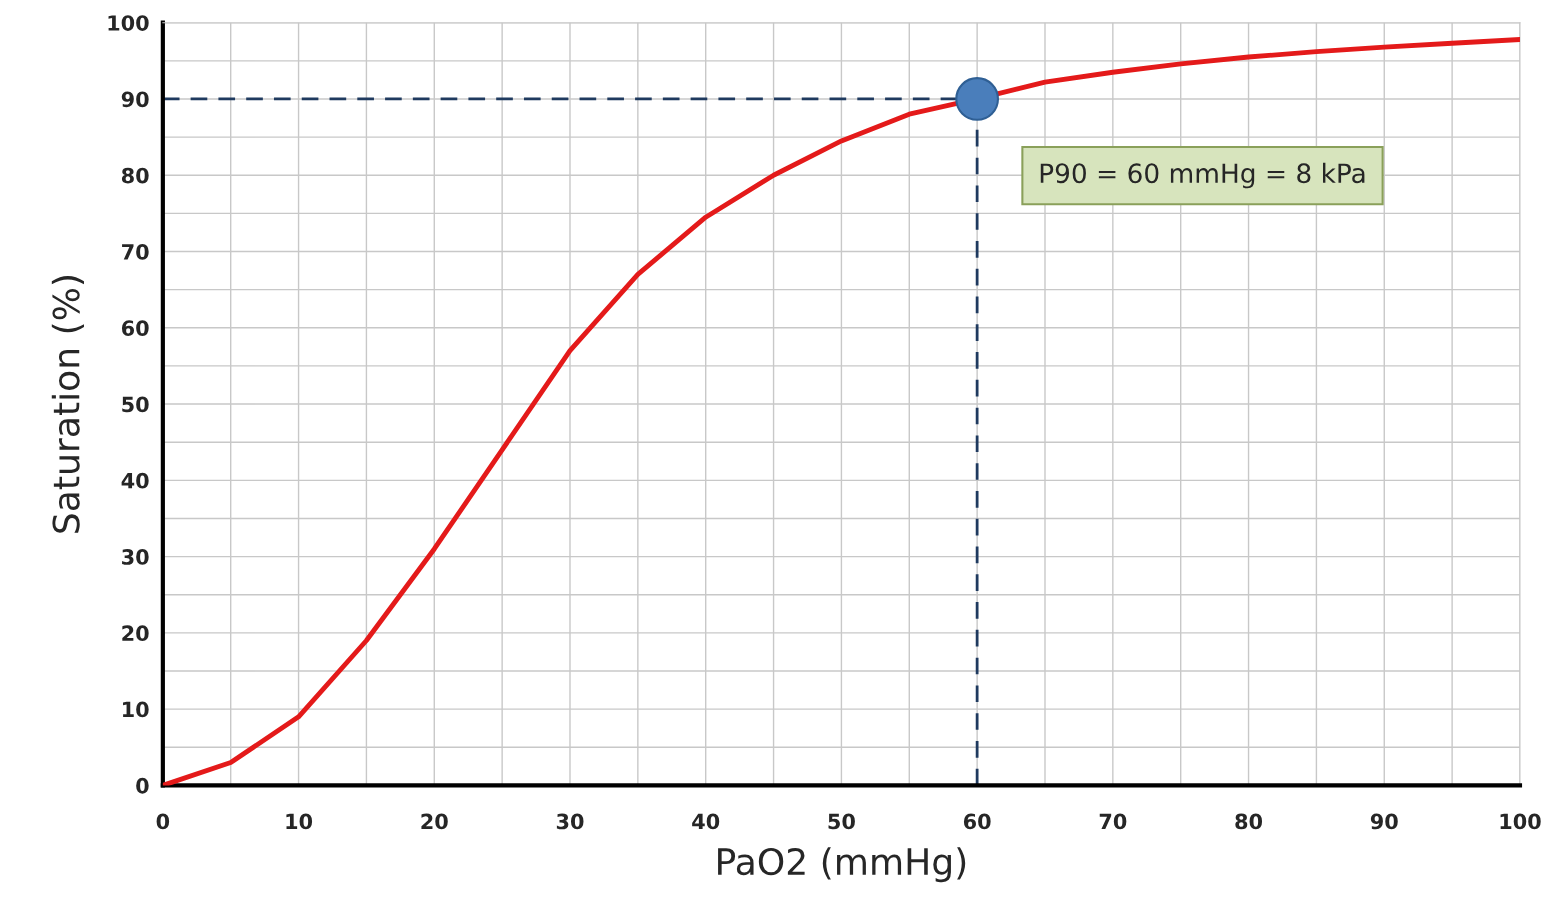 This screenshot has width=1551, height=908. I want to click on y-tick-label: 10, so click(136, 709).